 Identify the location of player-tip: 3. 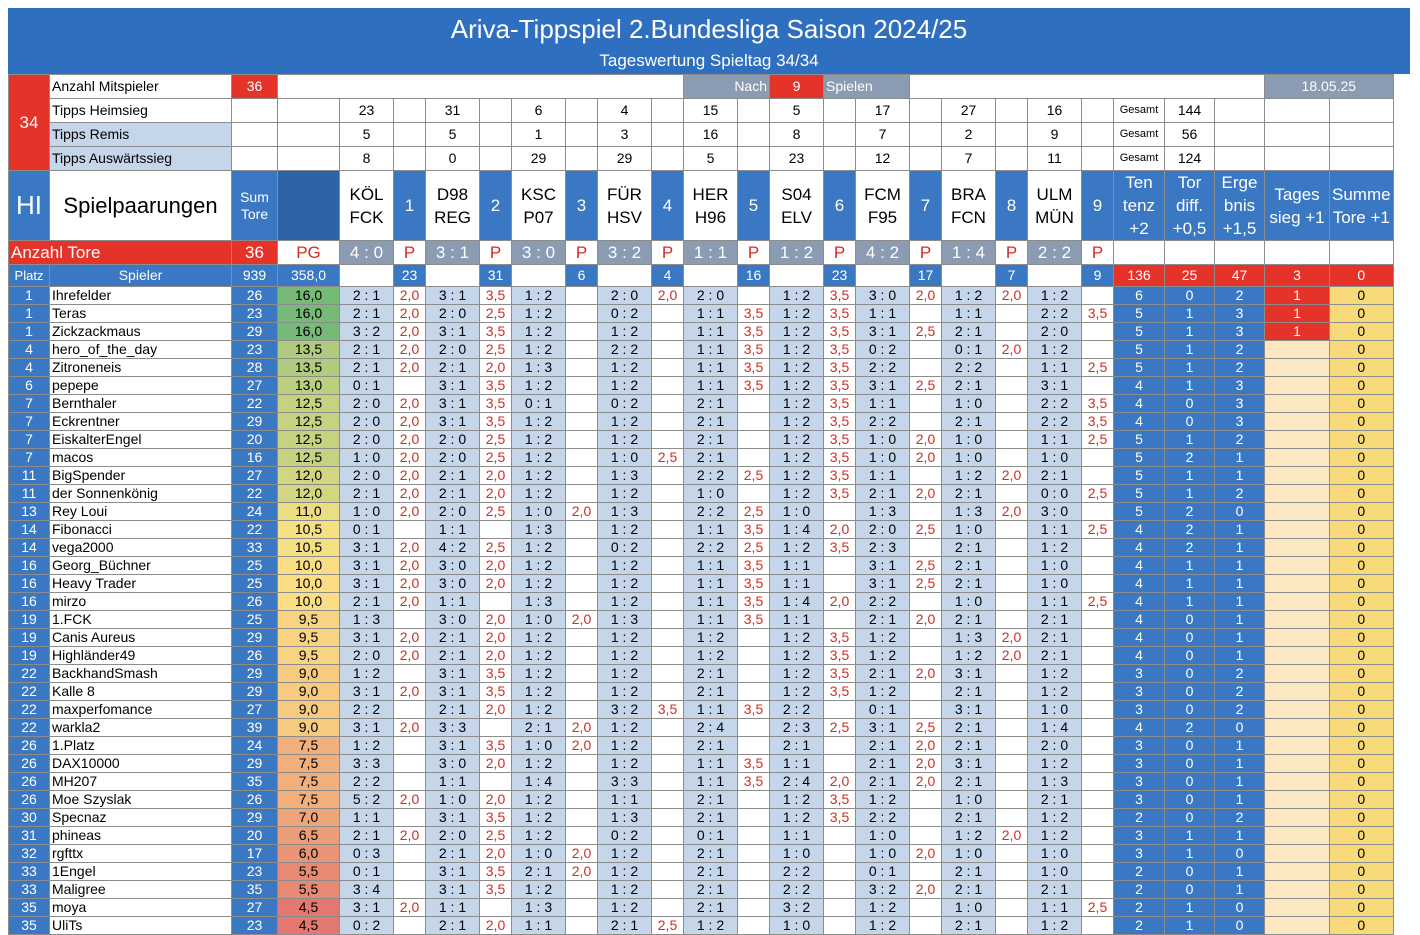
(366, 763).